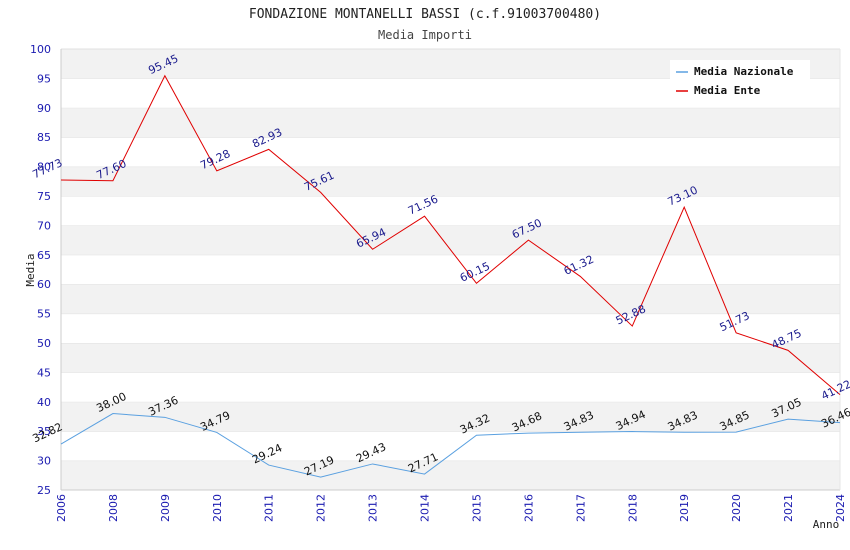  What do you see at coordinates (44, 372) in the screenshot?
I see `y-tick-label: 45` at bounding box center [44, 372].